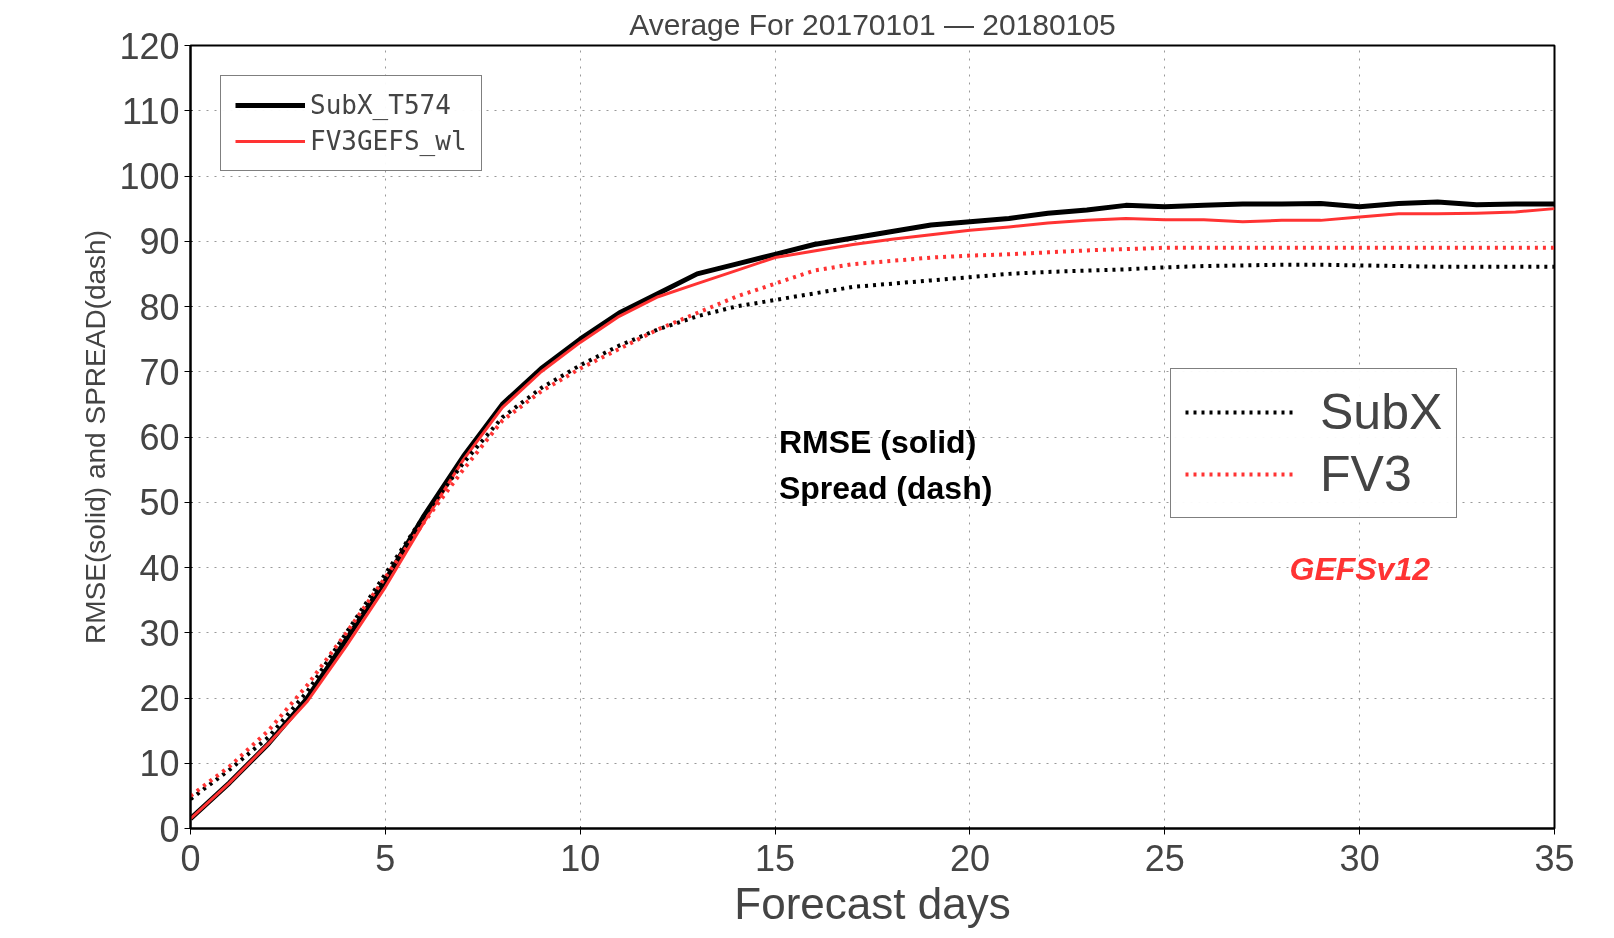 This screenshot has width=1614, height=938. What do you see at coordinates (775, 858) in the screenshot?
I see `x-tick-label: 15` at bounding box center [775, 858].